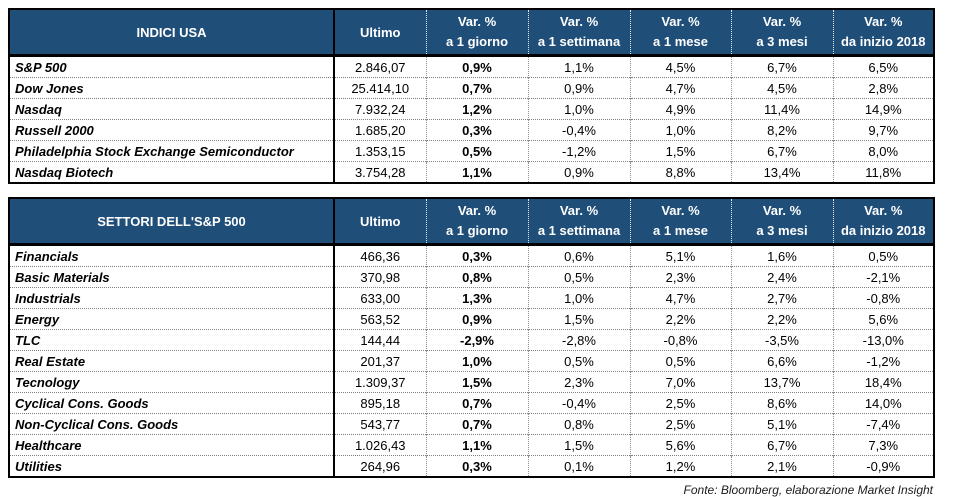  What do you see at coordinates (379, 445) in the screenshot?
I see `value-cell: 1.026,43` at bounding box center [379, 445].